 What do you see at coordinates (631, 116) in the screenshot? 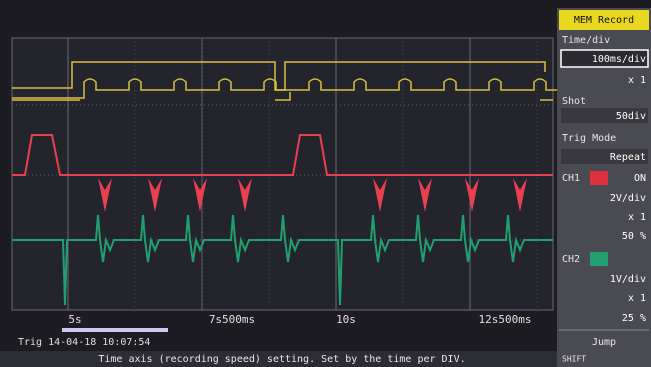
I see `value: 50div` at bounding box center [631, 116].